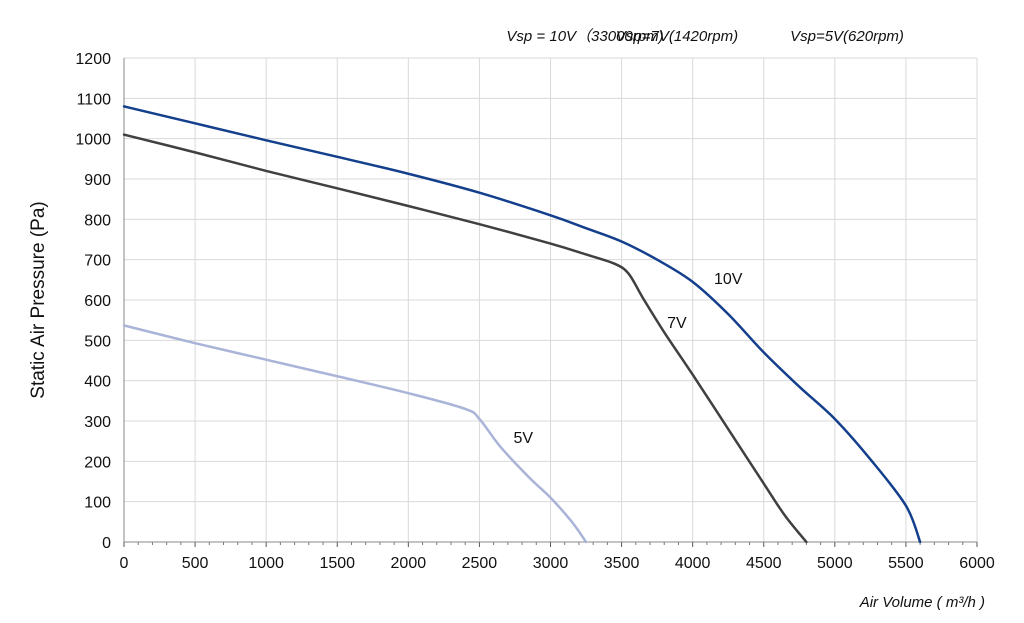 This screenshot has width=1024, height=623. What do you see at coordinates (93, 140) in the screenshot?
I see `y-tick-label: 1000` at bounding box center [93, 140].